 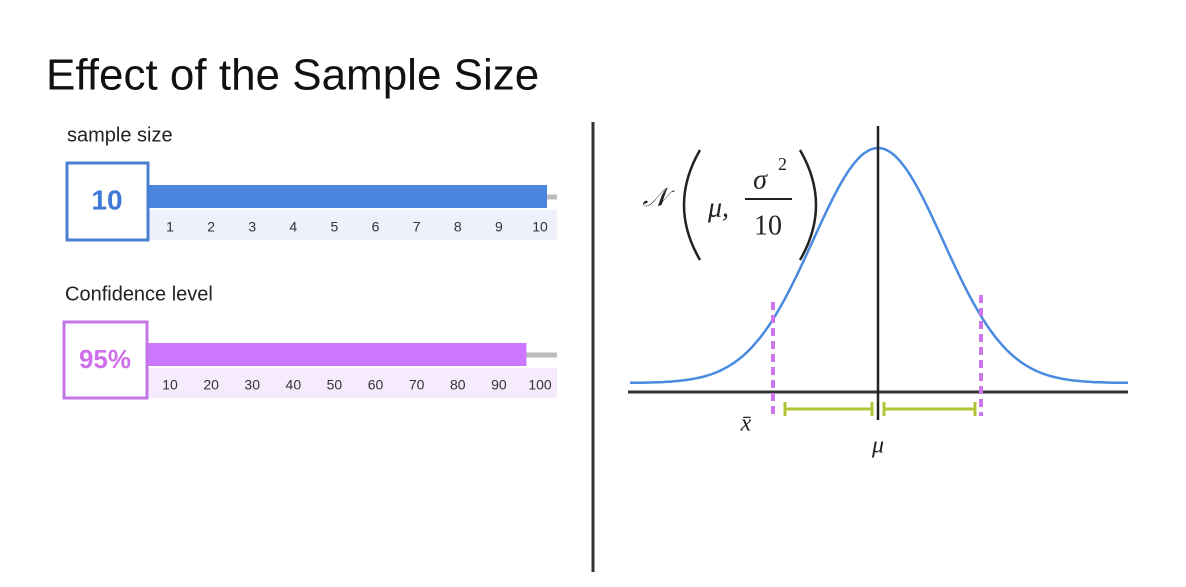 I want to click on formula-mean: μ,, so click(x=718, y=207).